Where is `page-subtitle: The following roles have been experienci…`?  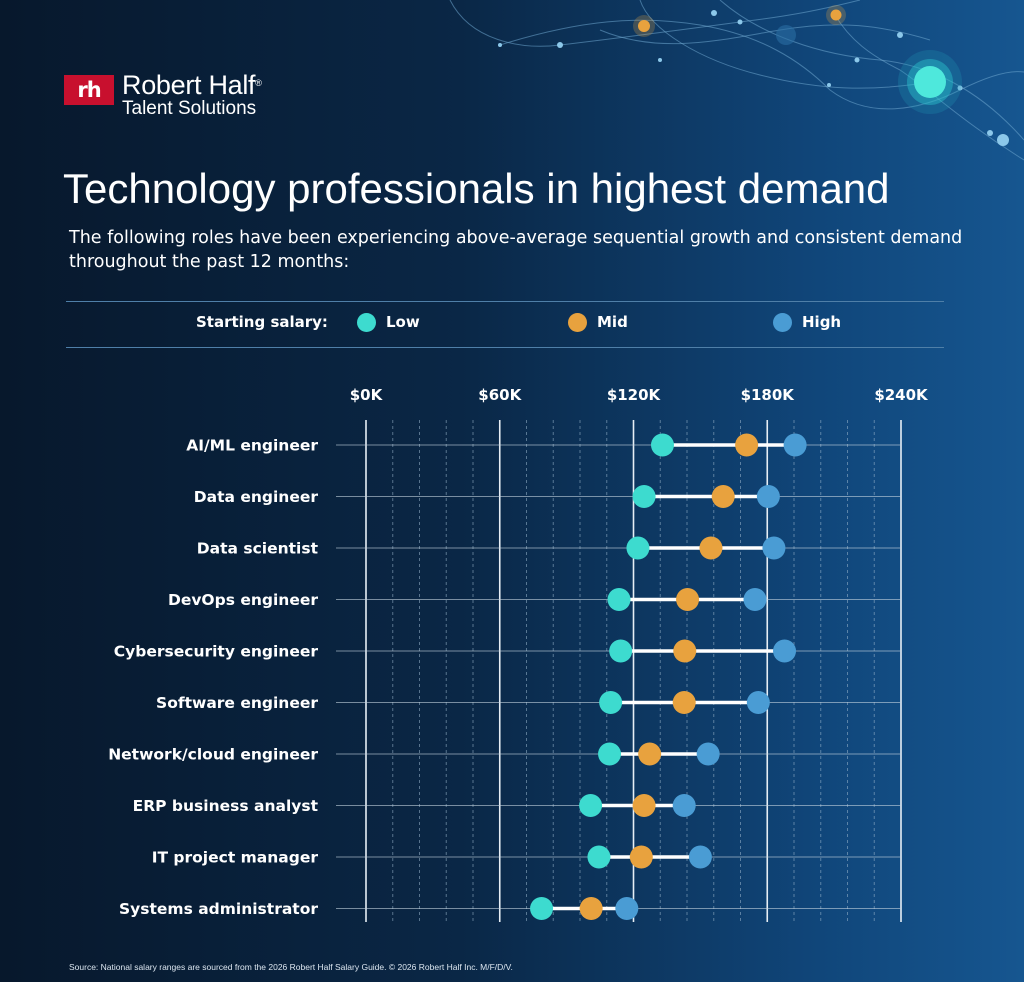 page-subtitle: The following roles have been experienci… is located at coordinates (516, 250).